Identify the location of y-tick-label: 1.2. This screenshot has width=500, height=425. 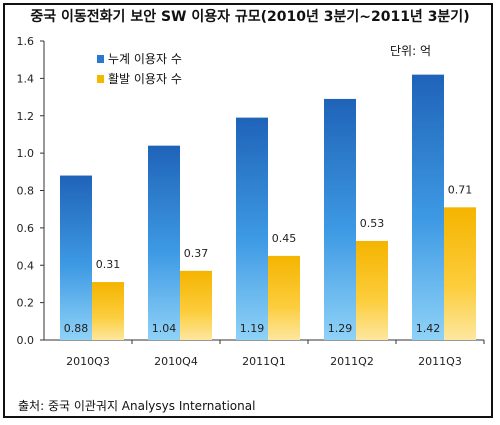
(26, 116).